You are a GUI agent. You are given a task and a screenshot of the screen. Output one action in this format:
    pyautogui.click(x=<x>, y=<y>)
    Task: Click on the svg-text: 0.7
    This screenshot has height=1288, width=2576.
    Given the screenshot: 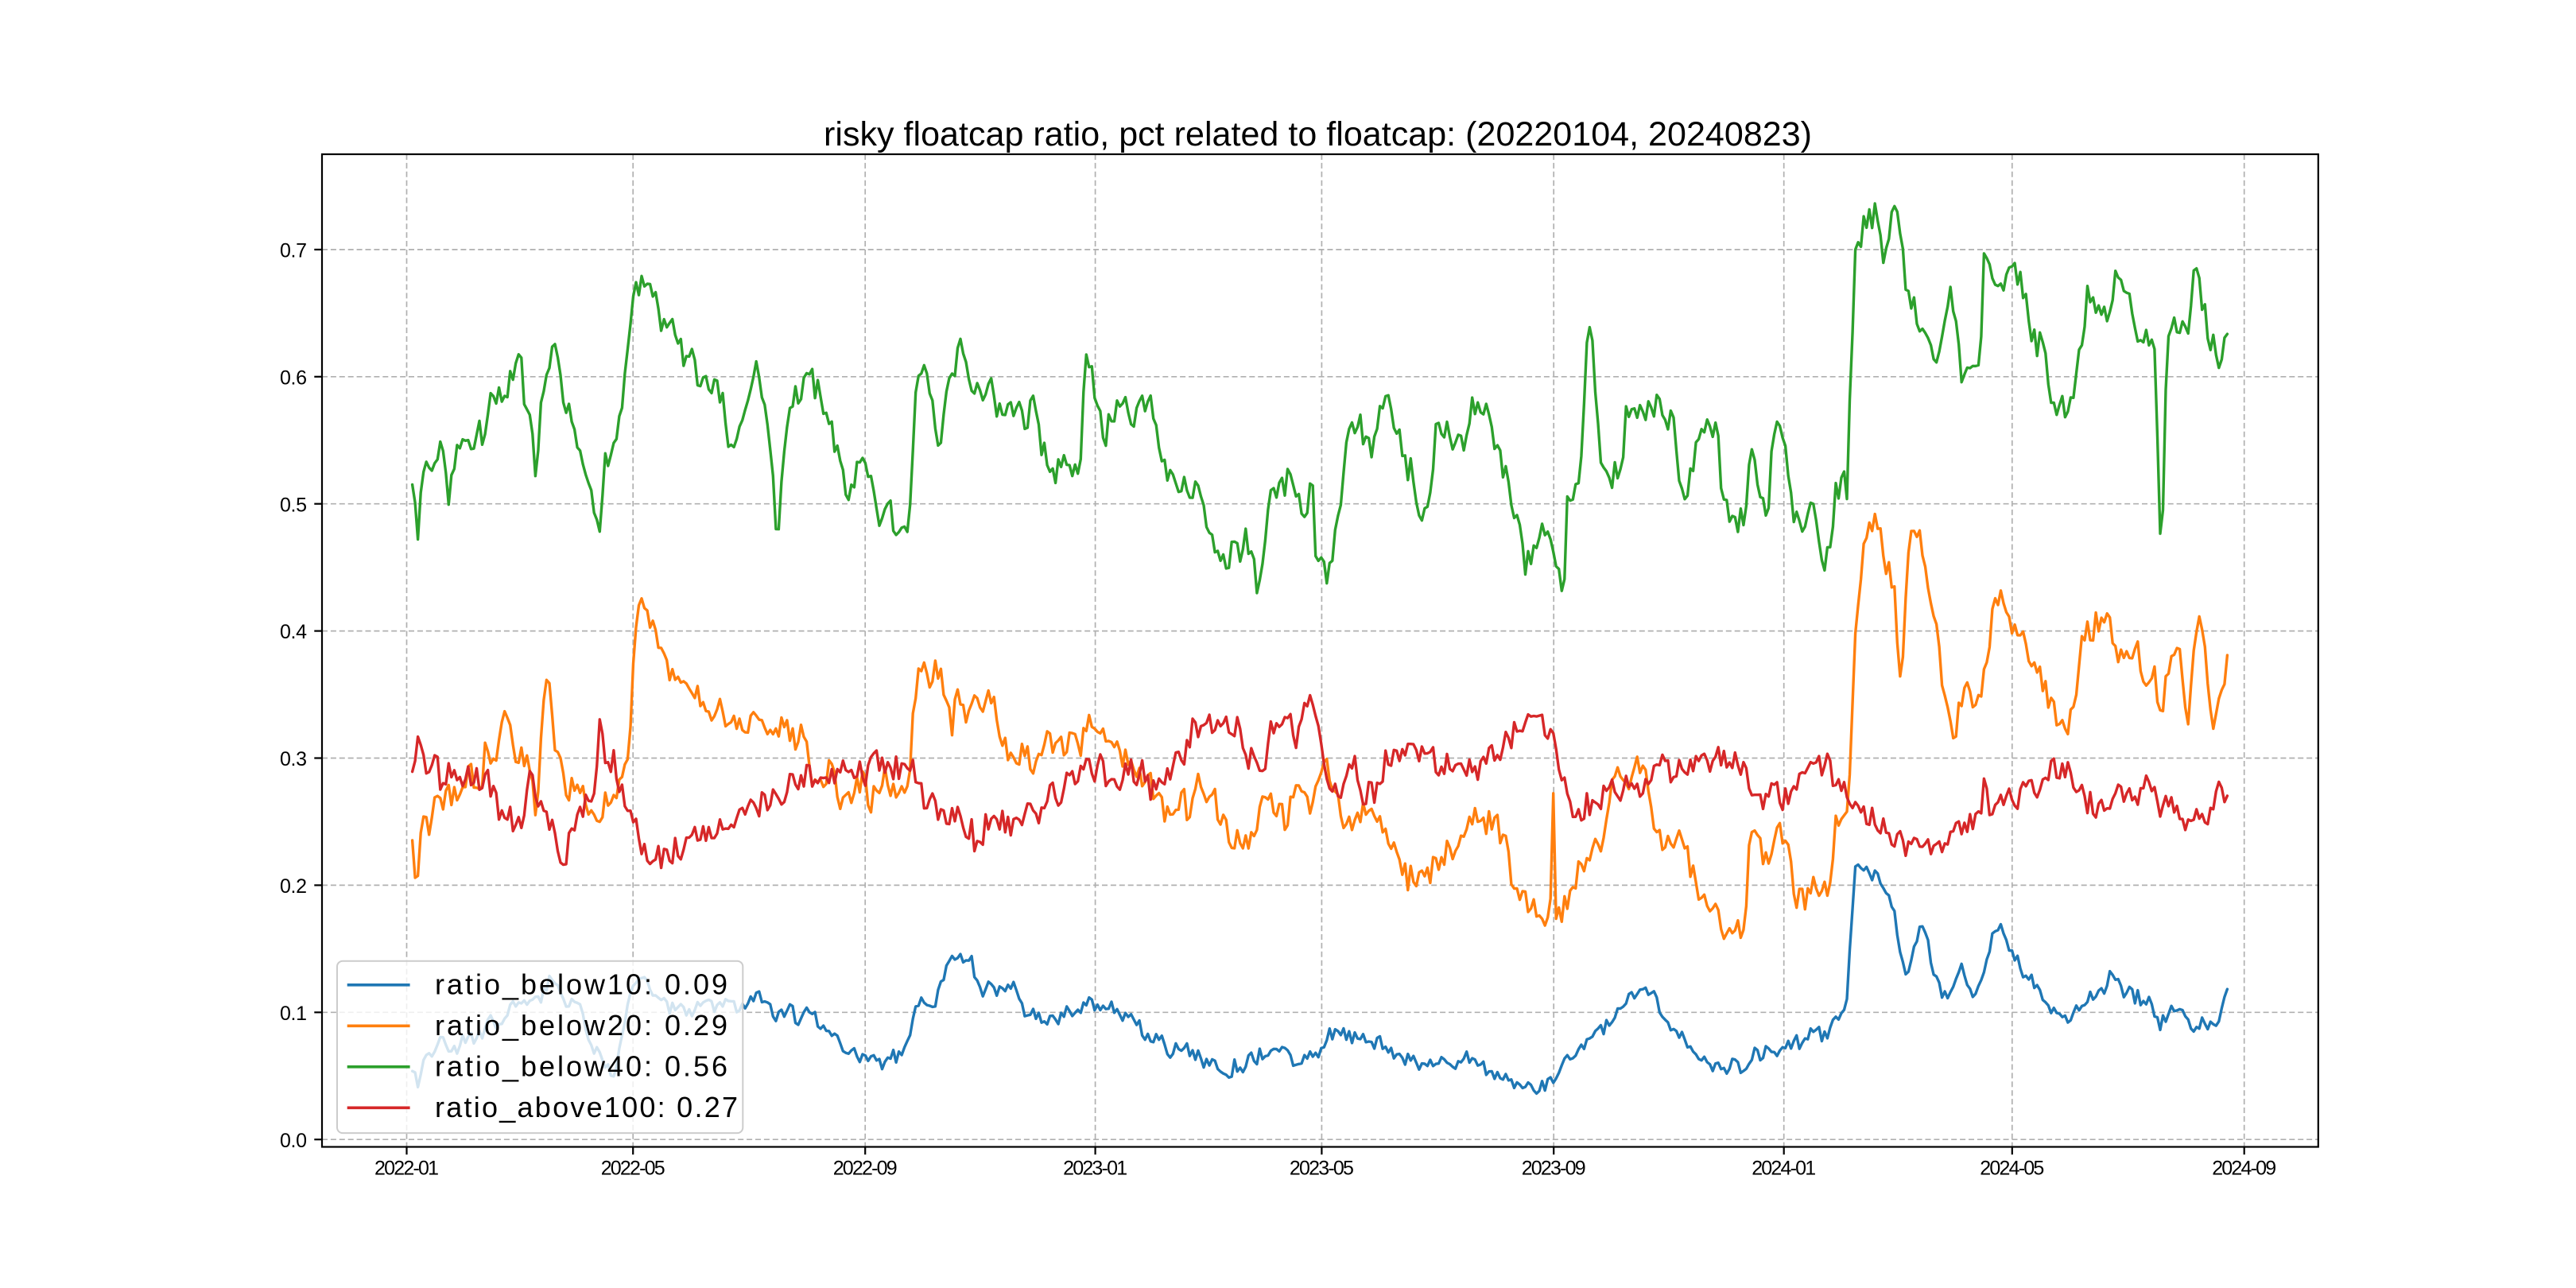 What is the action you would take?
    pyautogui.click(x=293, y=251)
    